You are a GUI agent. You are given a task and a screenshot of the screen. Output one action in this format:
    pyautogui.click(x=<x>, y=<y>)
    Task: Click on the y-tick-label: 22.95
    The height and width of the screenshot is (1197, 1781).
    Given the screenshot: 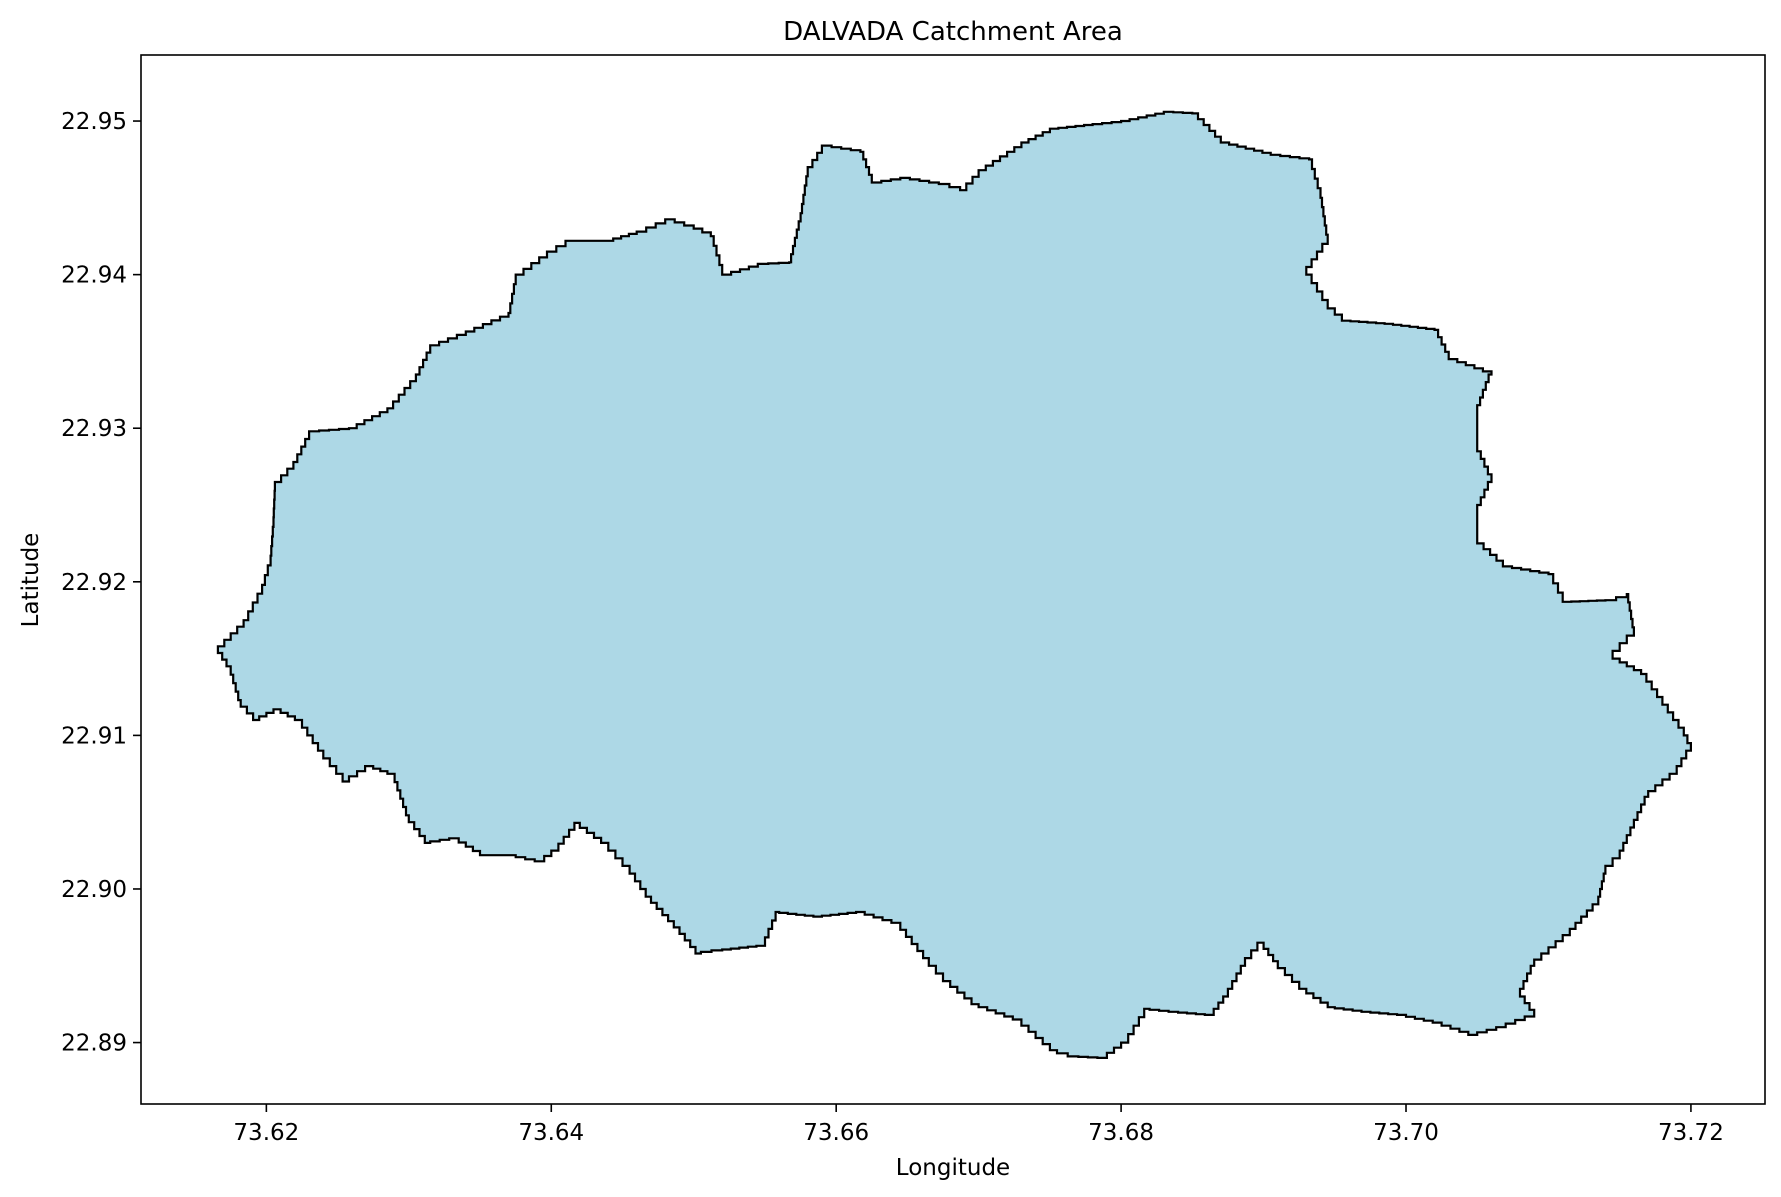 What is the action you would take?
    pyautogui.click(x=94, y=122)
    